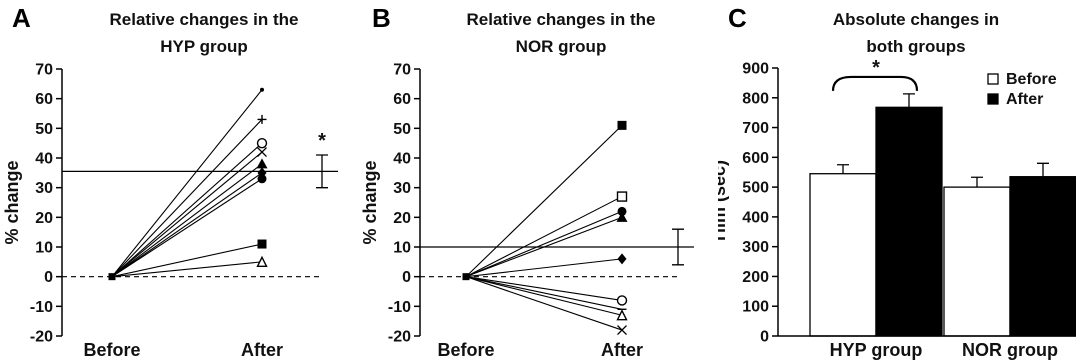  What do you see at coordinates (381, 18) in the screenshot?
I see `panel-letter: B` at bounding box center [381, 18].